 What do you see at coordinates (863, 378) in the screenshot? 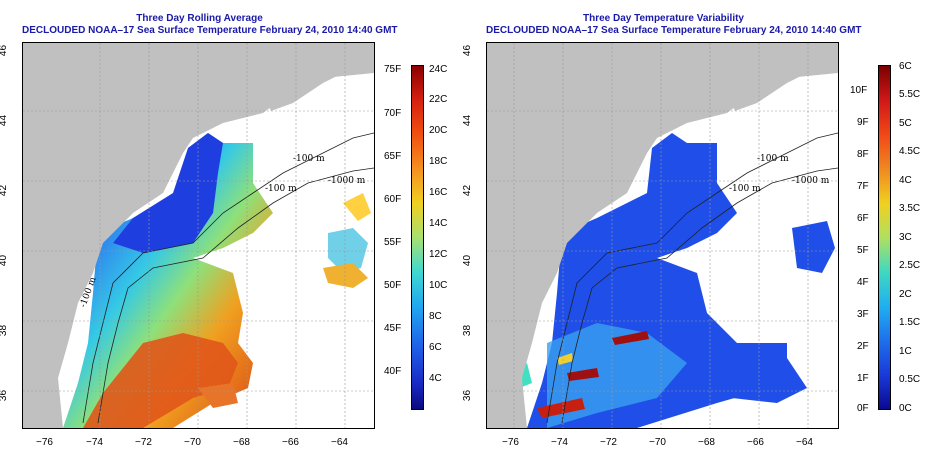
I see `cbar-label: 1F` at bounding box center [863, 378].